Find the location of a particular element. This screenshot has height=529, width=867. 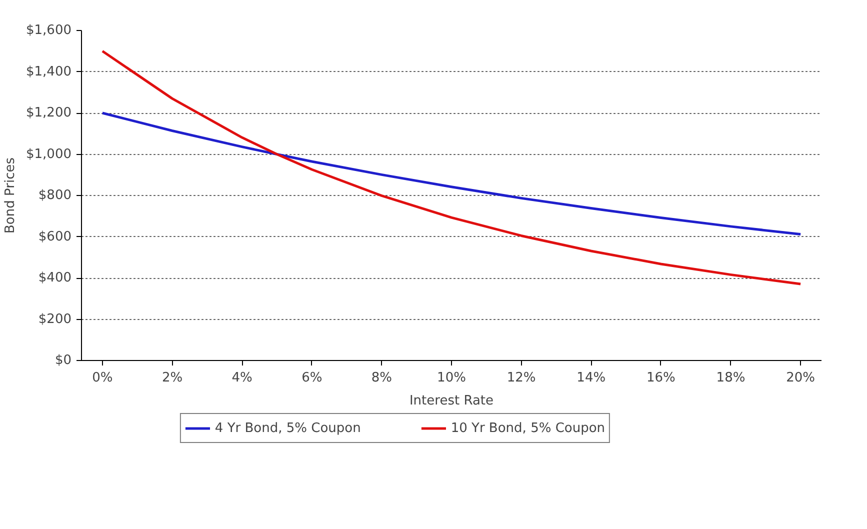

x-tick-label: 8% is located at coordinates (381, 378).